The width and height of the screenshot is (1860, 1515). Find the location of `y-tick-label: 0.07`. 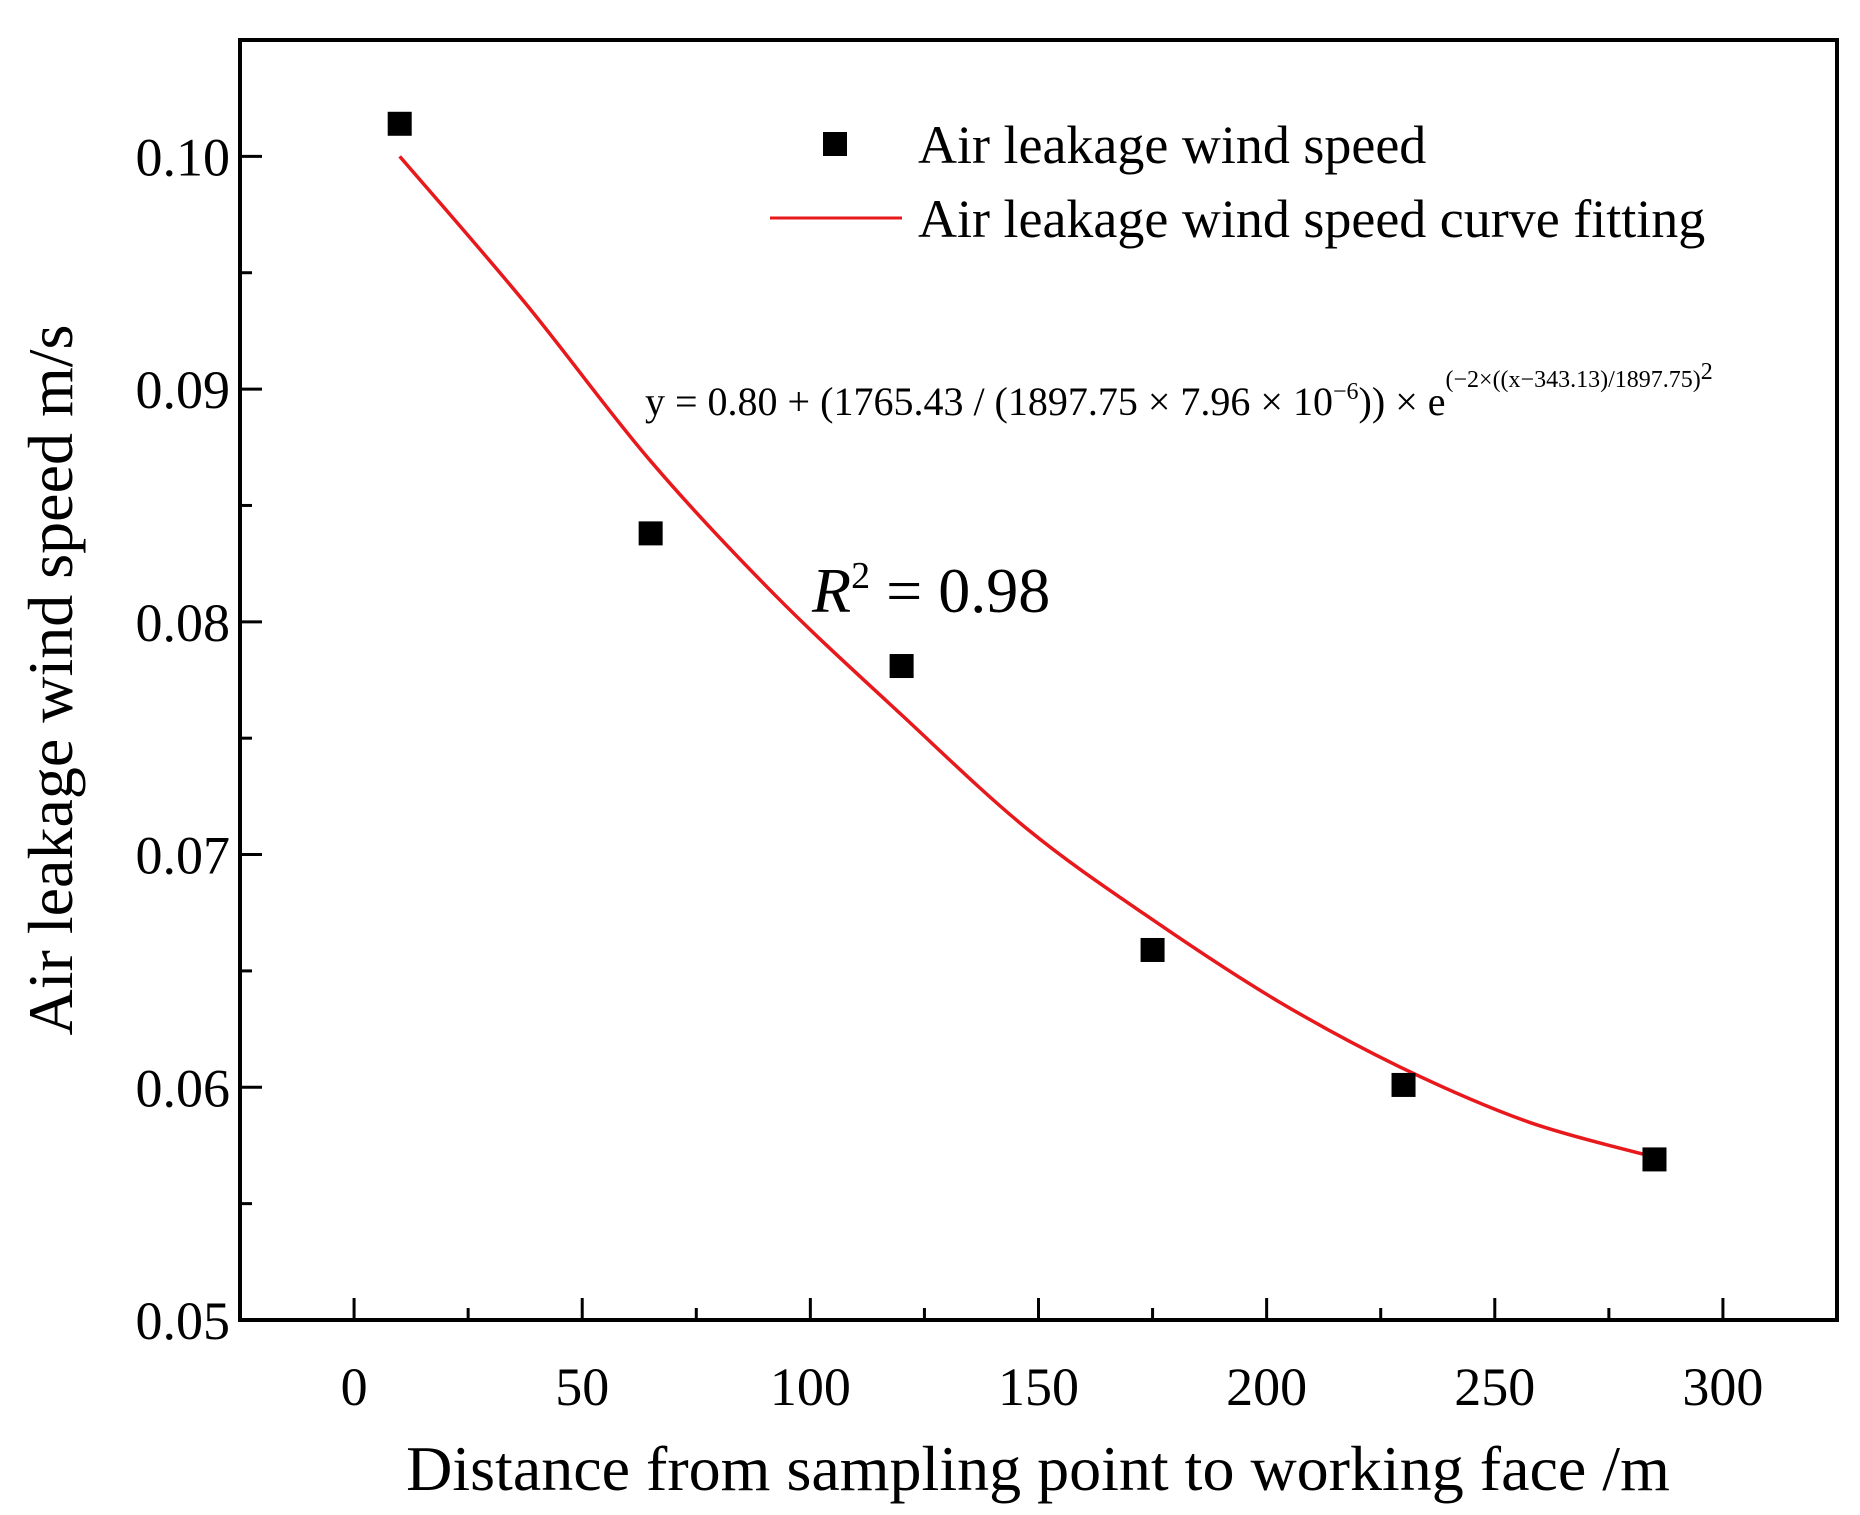

y-tick-label: 0.07 is located at coordinates (183, 856).